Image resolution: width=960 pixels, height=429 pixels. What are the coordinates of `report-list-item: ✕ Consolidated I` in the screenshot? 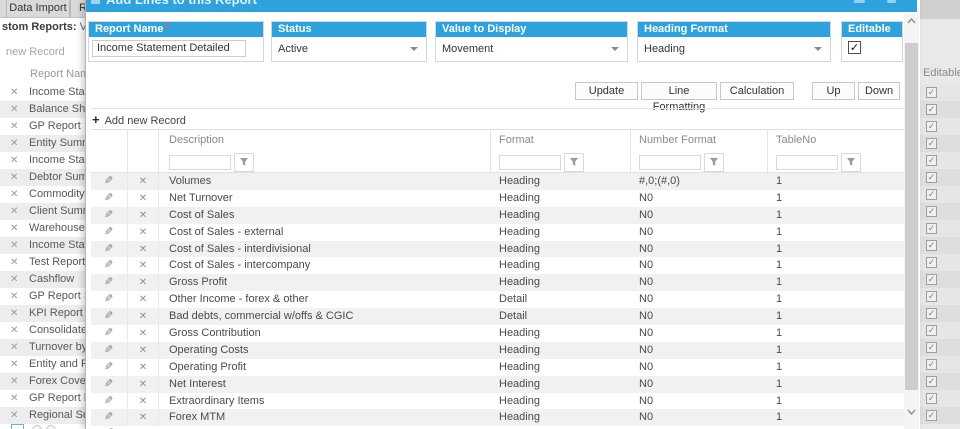 It's located at (42, 330).